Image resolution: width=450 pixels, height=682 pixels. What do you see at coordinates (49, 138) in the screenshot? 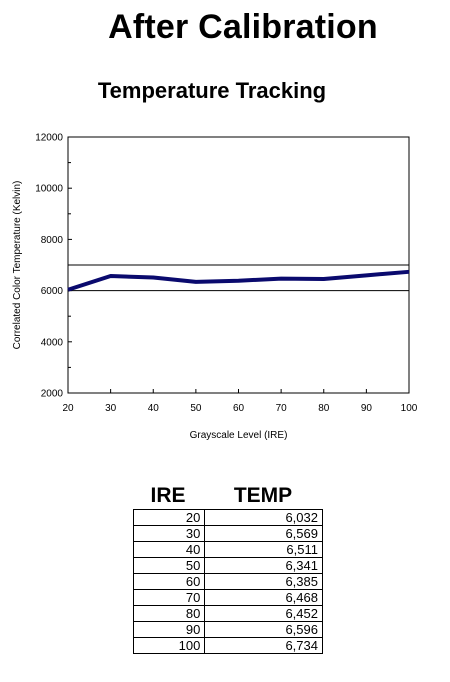
I see `y-tick-label: 12000` at bounding box center [49, 138].